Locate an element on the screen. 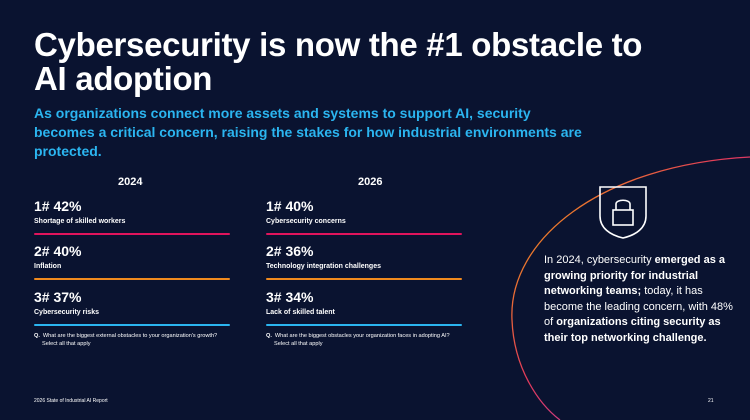 This screenshot has width=750, height=420. year-heading-2024: 2024 is located at coordinates (130, 182).